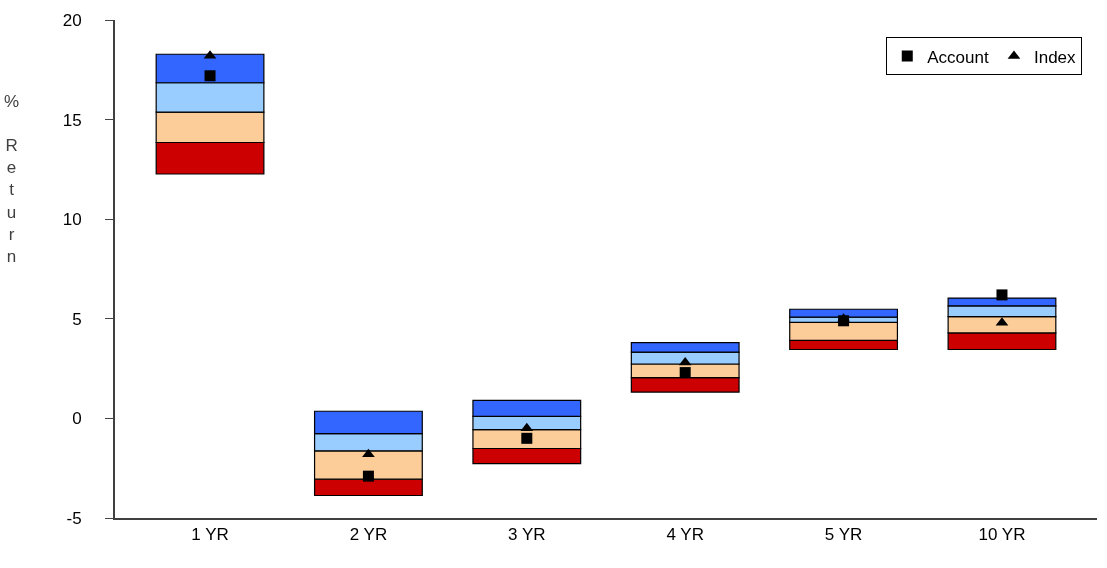  I want to click on x-tick-label: 1 YR, so click(210, 535).